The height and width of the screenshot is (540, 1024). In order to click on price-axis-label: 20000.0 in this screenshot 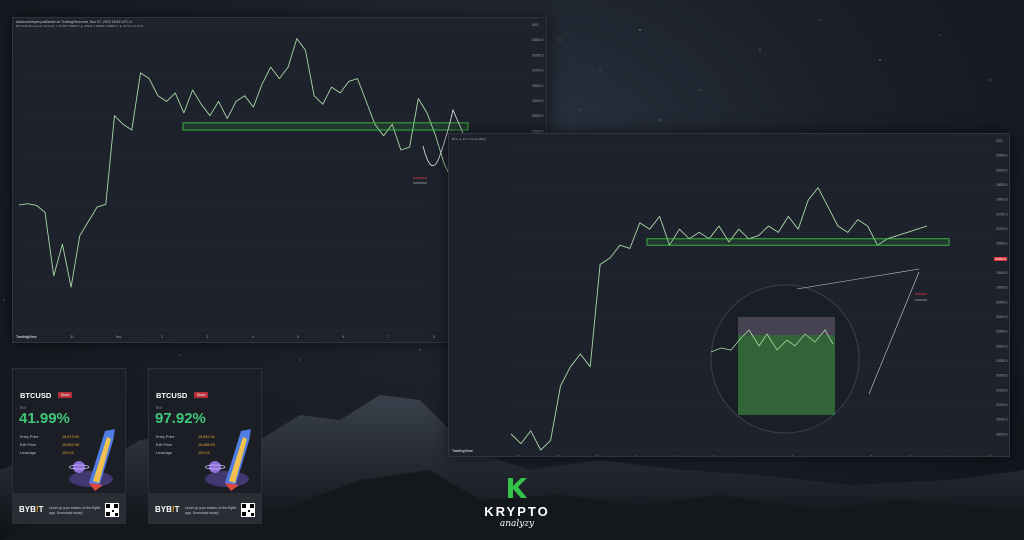, I will do `click(1002, 434)`.